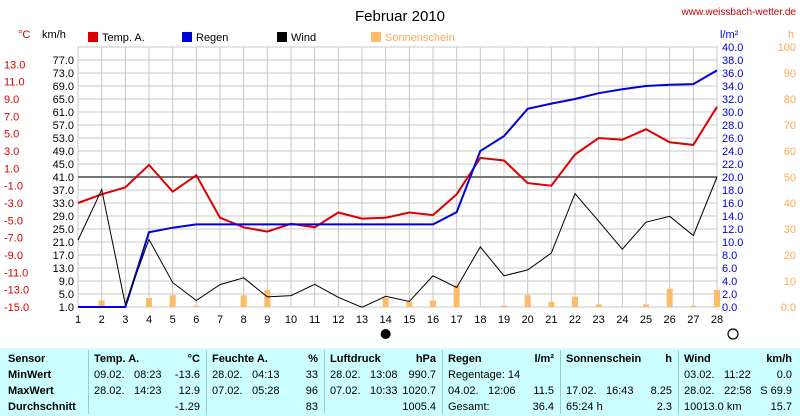 The image size is (800, 416). I want to click on temp-tick-label: -7.0, so click(13, 239).